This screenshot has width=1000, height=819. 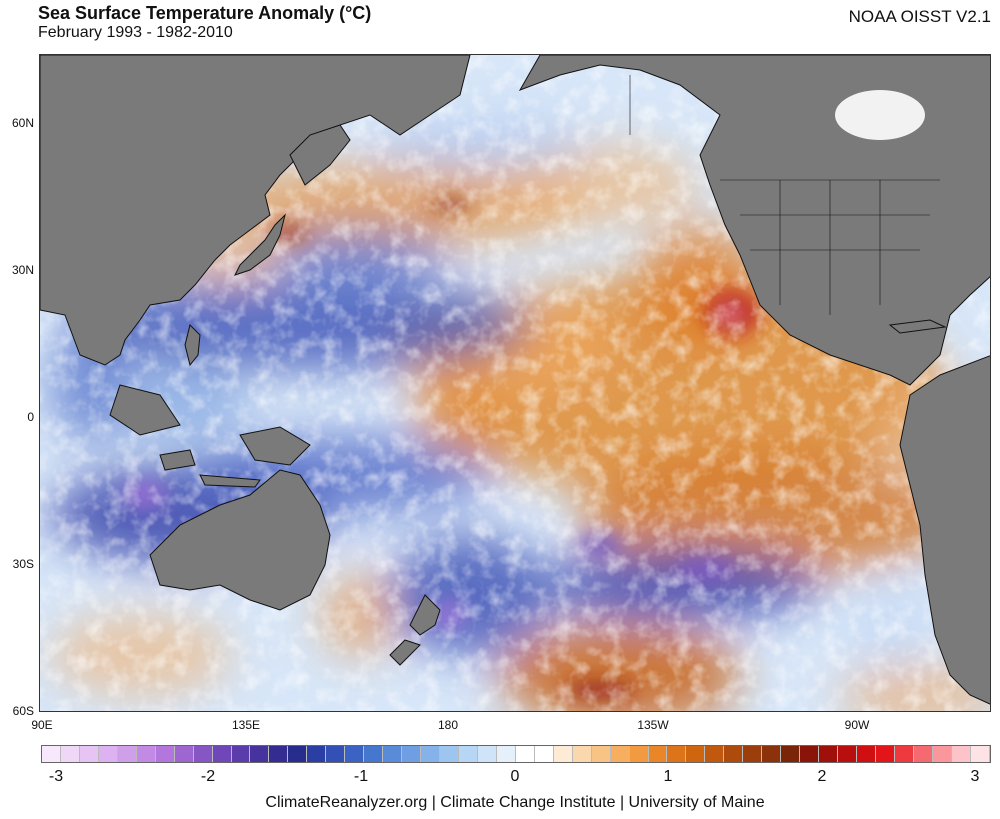 What do you see at coordinates (22, 270) in the screenshot?
I see `lat-label-30n: 30N` at bounding box center [22, 270].